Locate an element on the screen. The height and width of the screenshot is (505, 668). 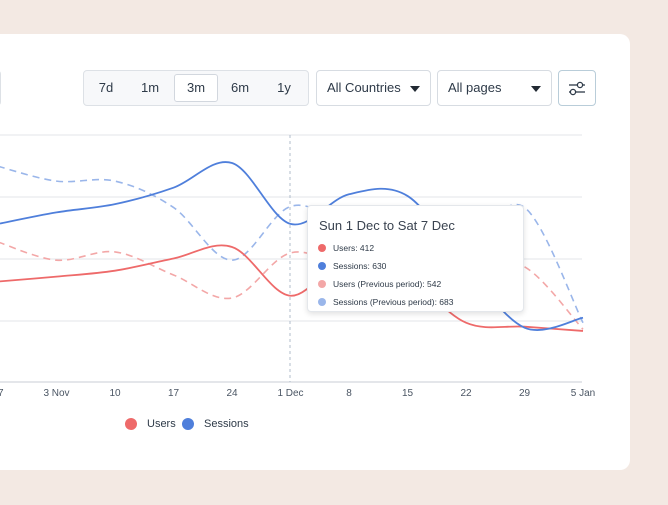
pages-select: All pages is located at coordinates (494, 88).